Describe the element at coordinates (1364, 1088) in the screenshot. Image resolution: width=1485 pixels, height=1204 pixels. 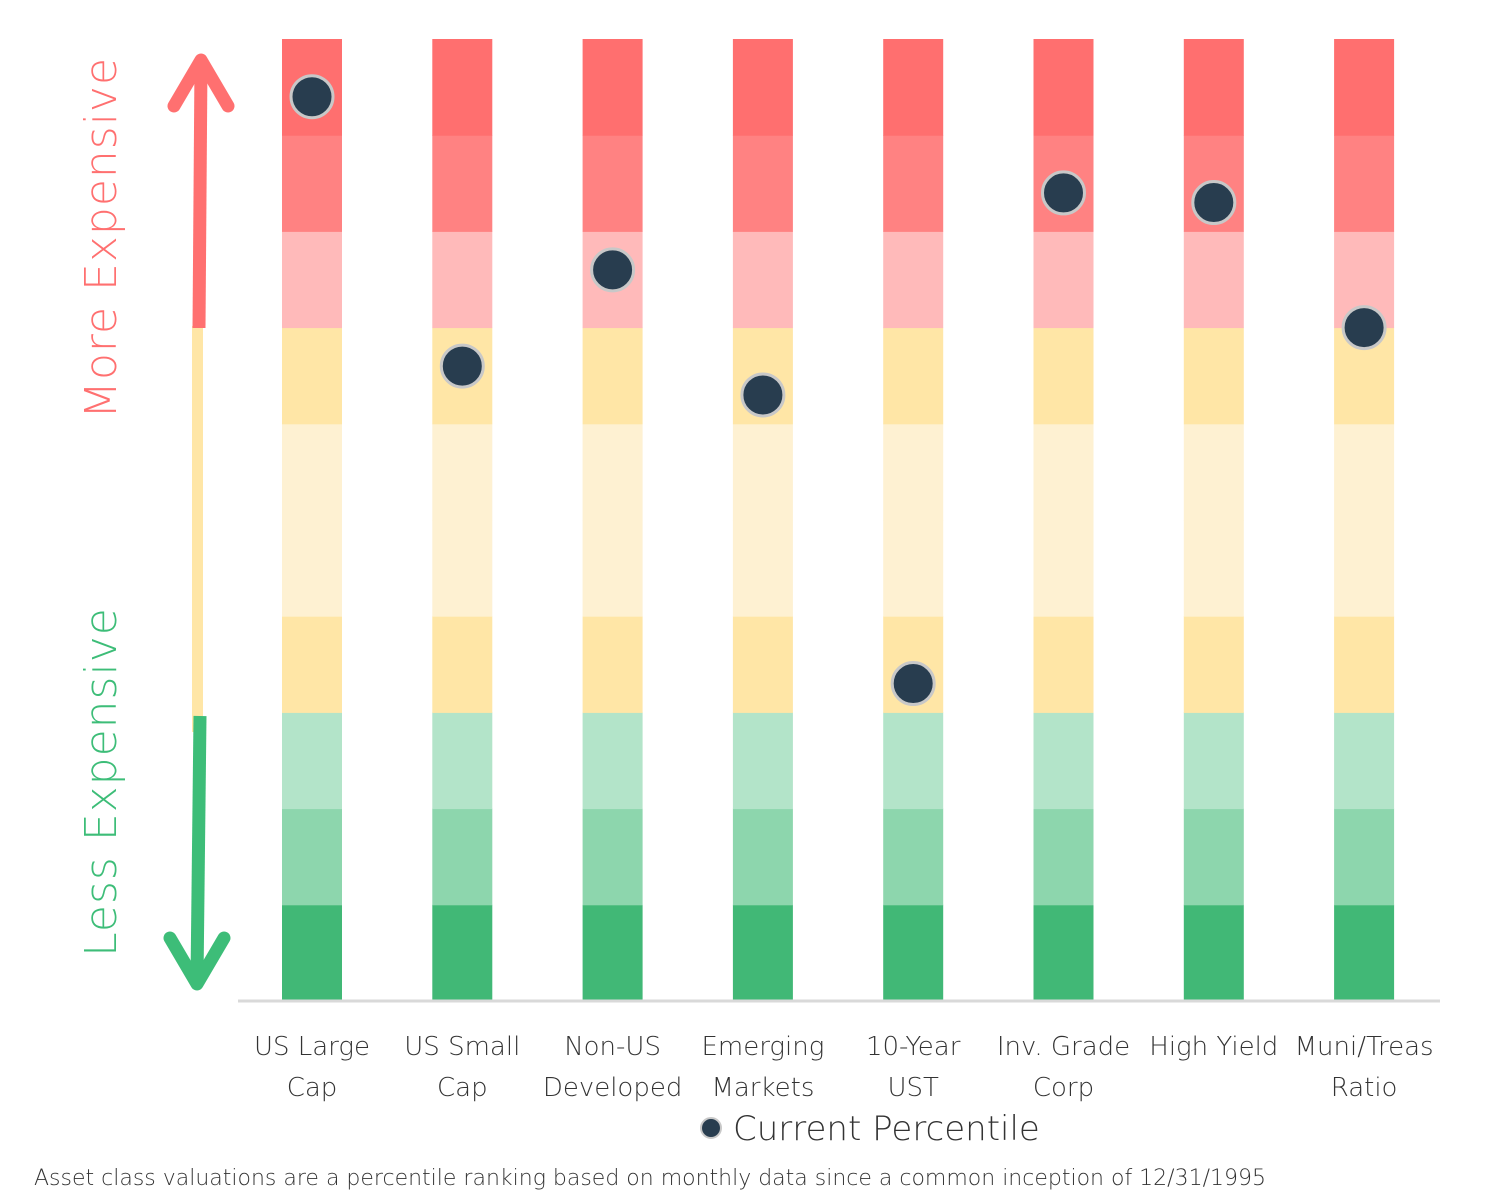
I see `category-tick-label: Ratio` at that location.